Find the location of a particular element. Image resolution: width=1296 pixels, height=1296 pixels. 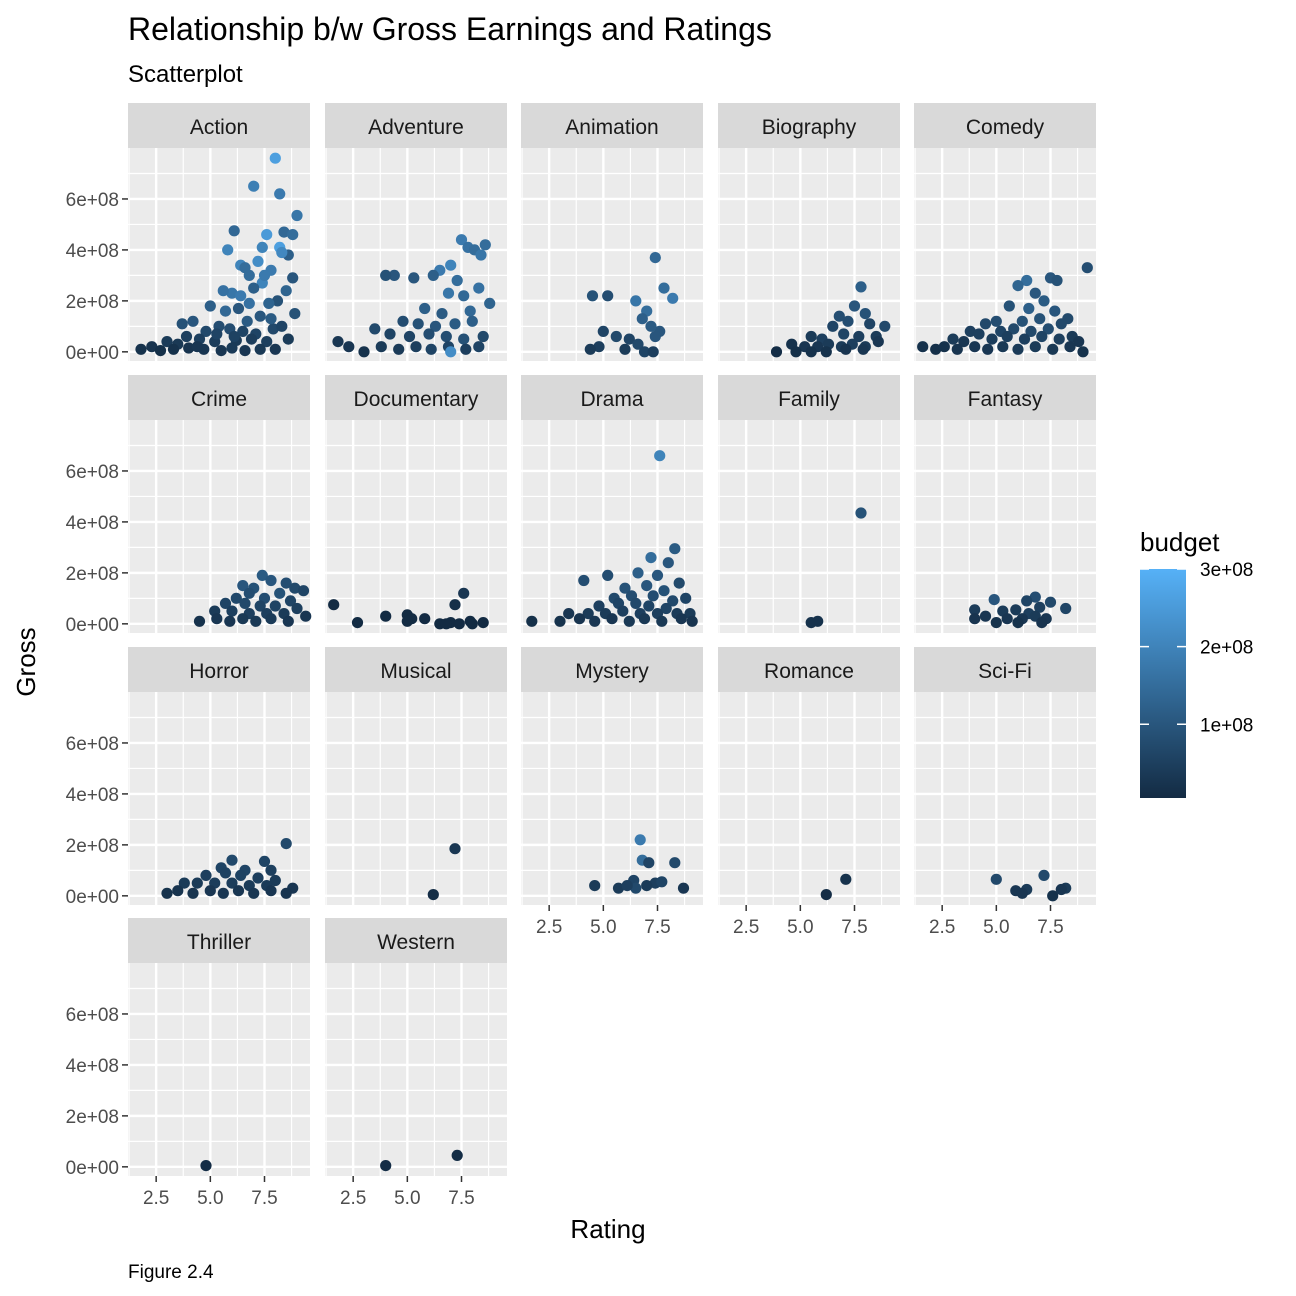

facet-fantasy: Fantasy is located at coordinates (1005, 504).